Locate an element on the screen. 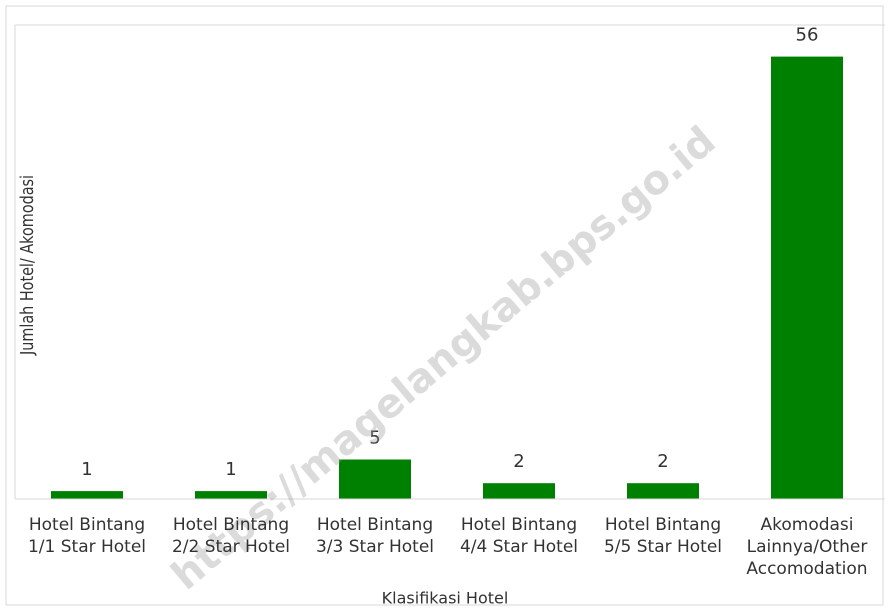 The width and height of the screenshot is (889, 611). x-tick-label: Hotel Bintang 2/2 Star Hotel is located at coordinates (231, 536).